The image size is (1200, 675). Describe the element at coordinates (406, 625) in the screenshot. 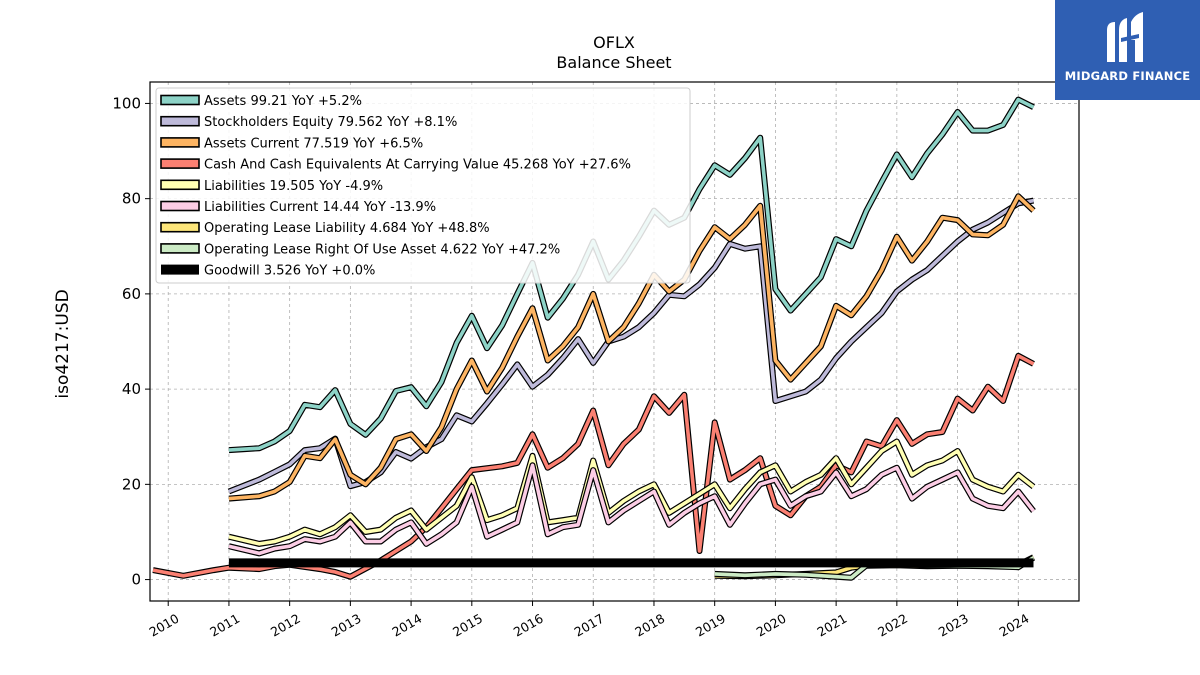

I see `x-tick-label: 2014` at that location.